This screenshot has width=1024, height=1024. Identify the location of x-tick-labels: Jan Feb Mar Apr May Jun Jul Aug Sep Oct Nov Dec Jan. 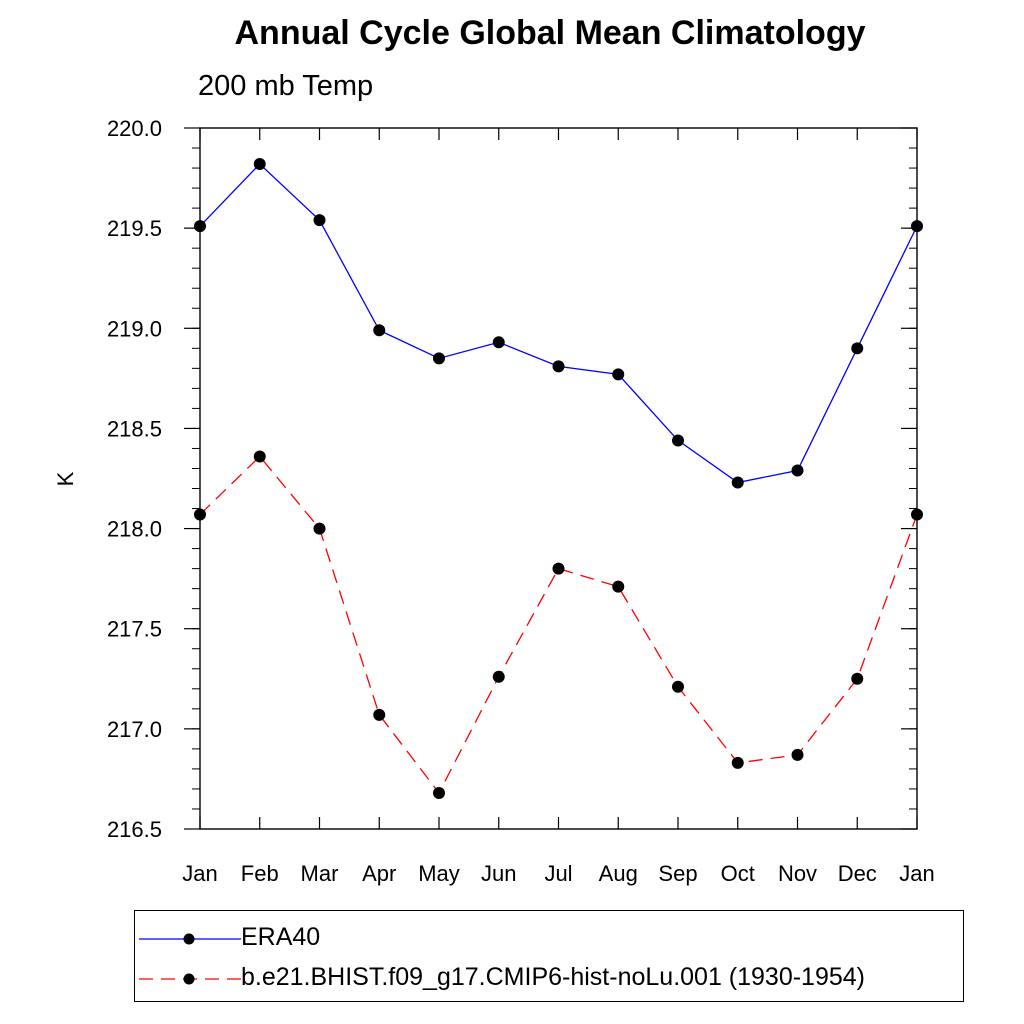
(558, 873).